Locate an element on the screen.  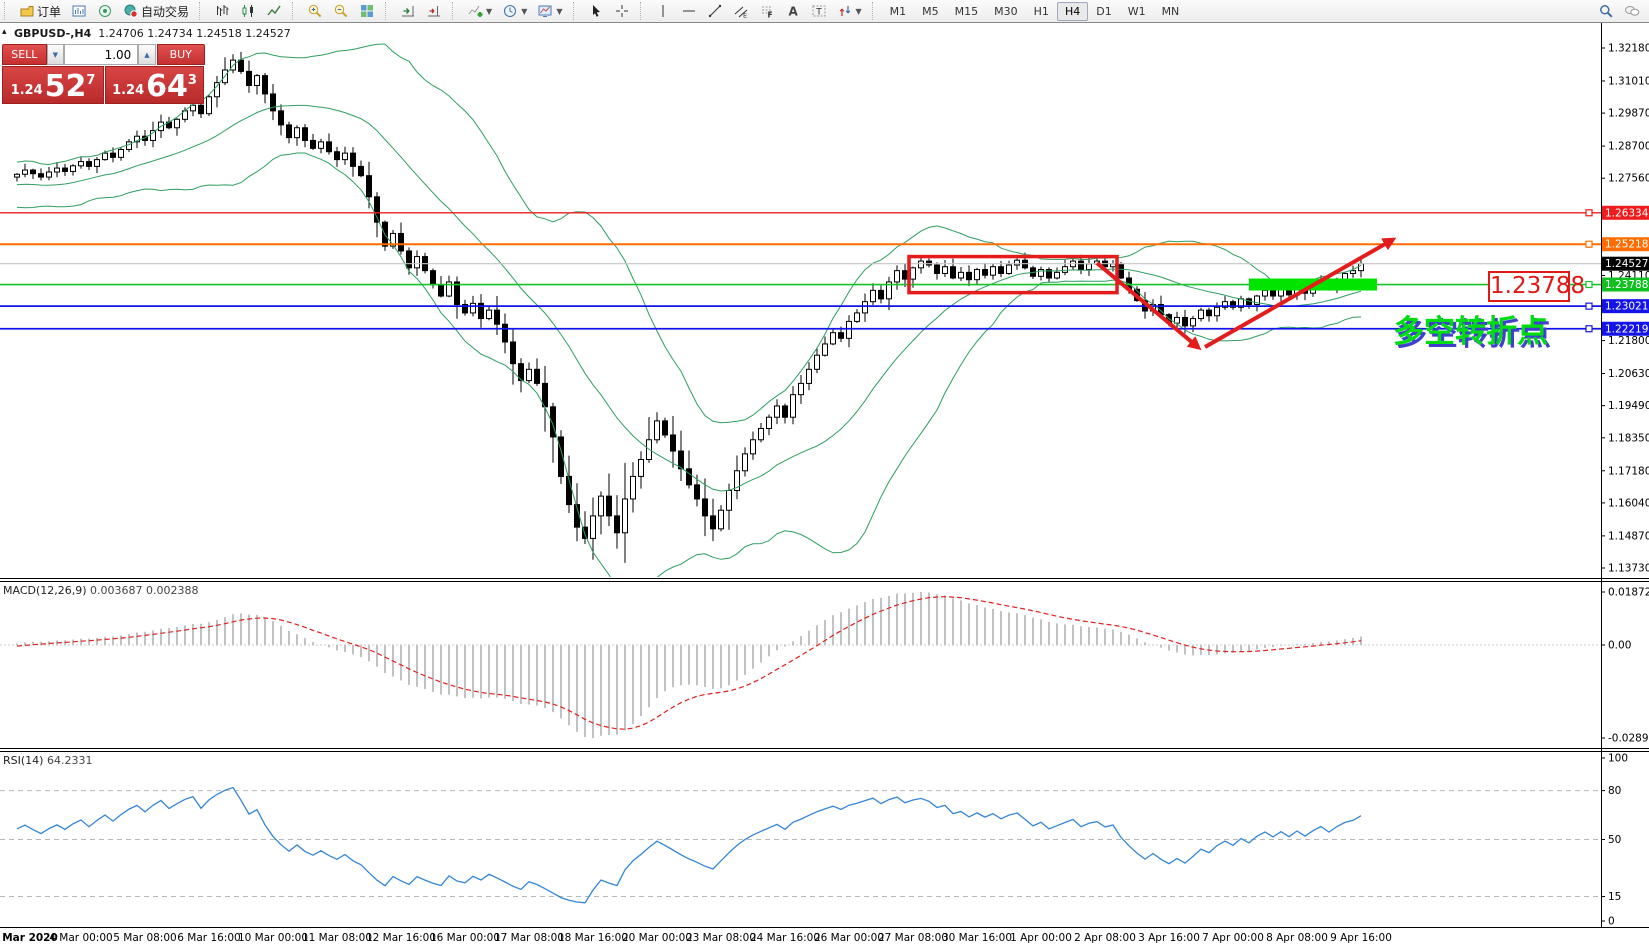
fibonacci-button: F is located at coordinates (767, 11).